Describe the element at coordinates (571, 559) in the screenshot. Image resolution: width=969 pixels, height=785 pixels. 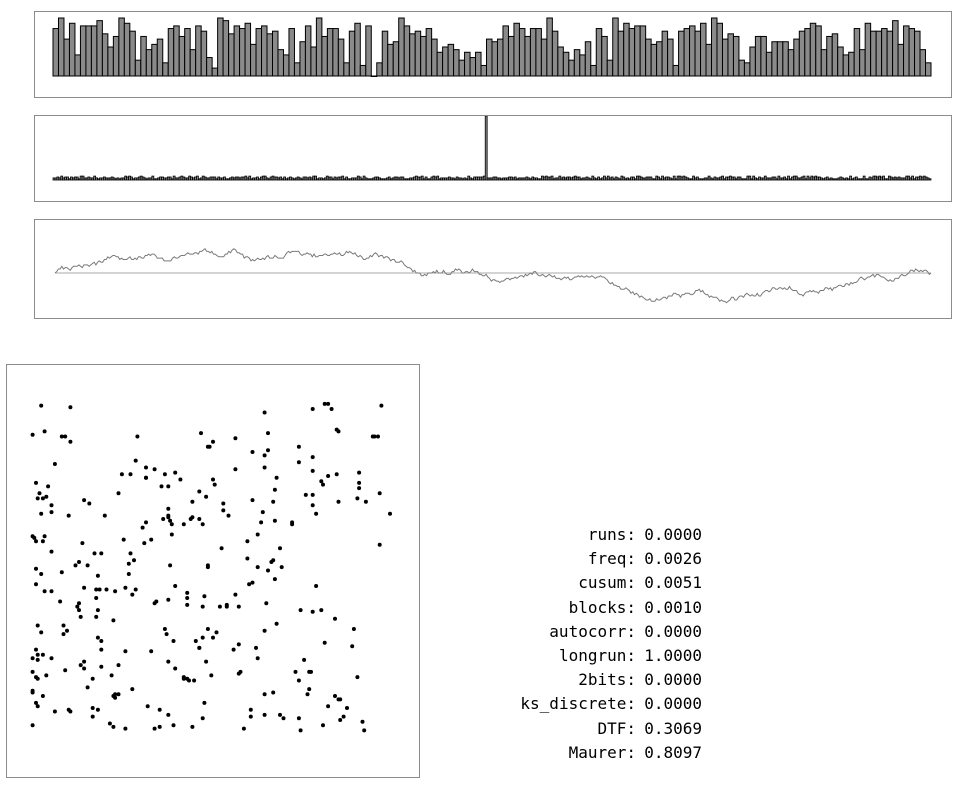
I see `stat-row-freq: freq: 0.0026` at that location.